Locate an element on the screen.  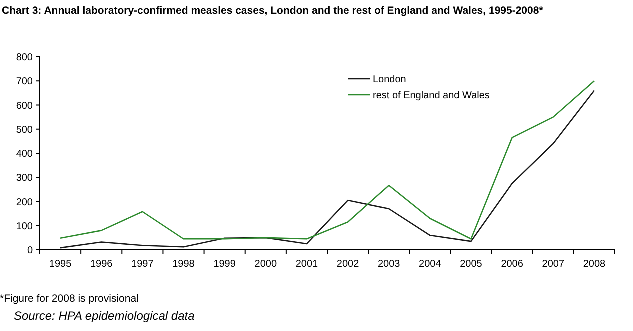
source-note: Source: HPA epidemiological data is located at coordinates (105, 316).